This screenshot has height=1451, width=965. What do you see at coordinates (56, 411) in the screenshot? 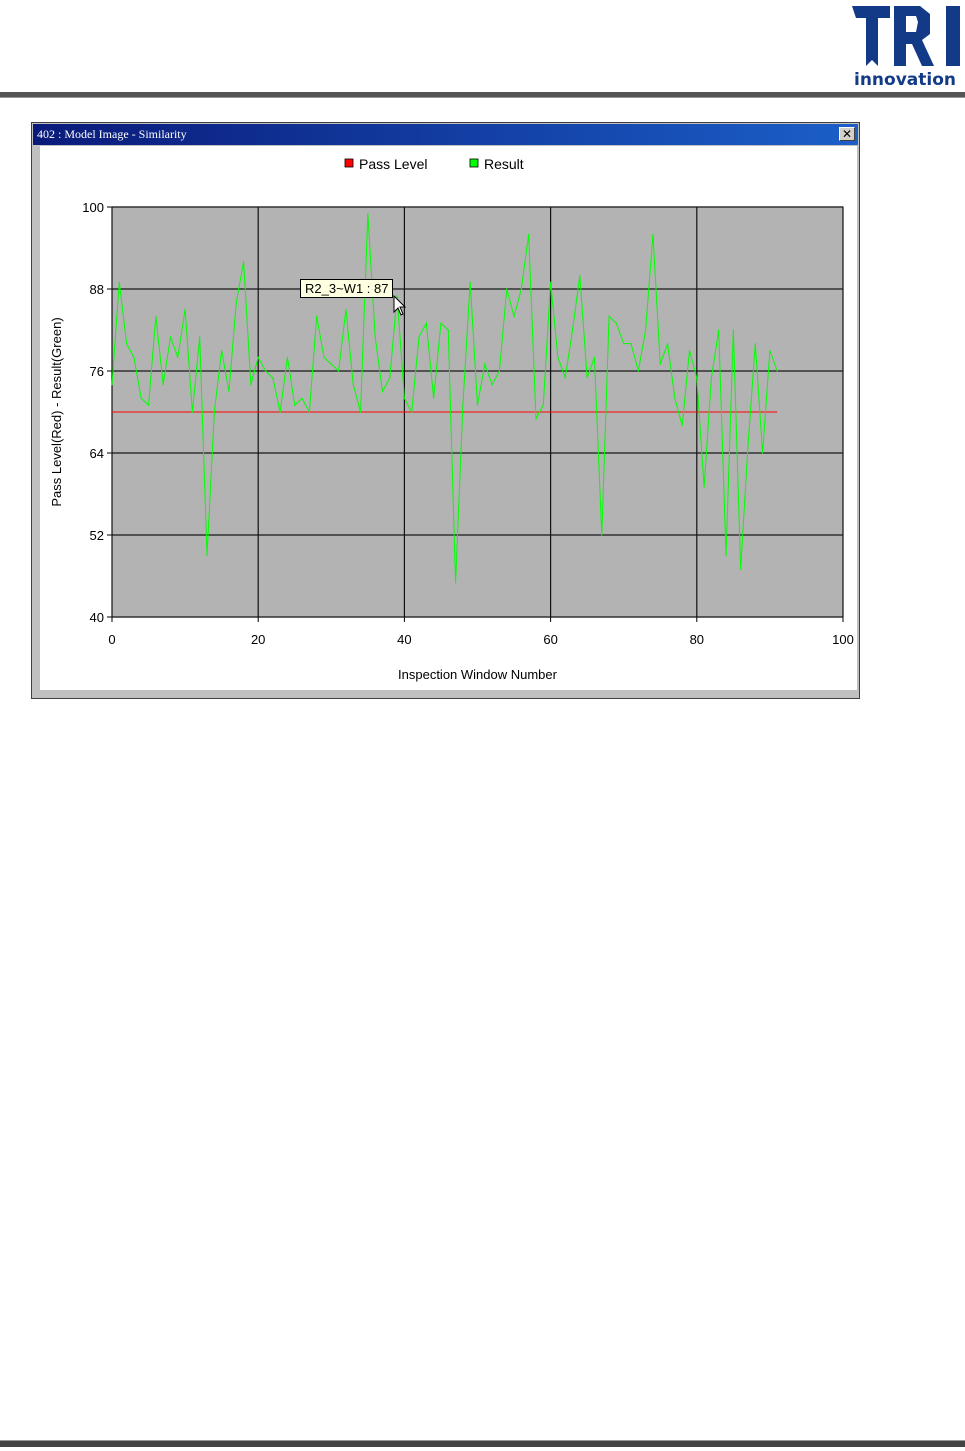
I see `y-axis-label: Pass Level(Red) - Result(Green)` at bounding box center [56, 411].